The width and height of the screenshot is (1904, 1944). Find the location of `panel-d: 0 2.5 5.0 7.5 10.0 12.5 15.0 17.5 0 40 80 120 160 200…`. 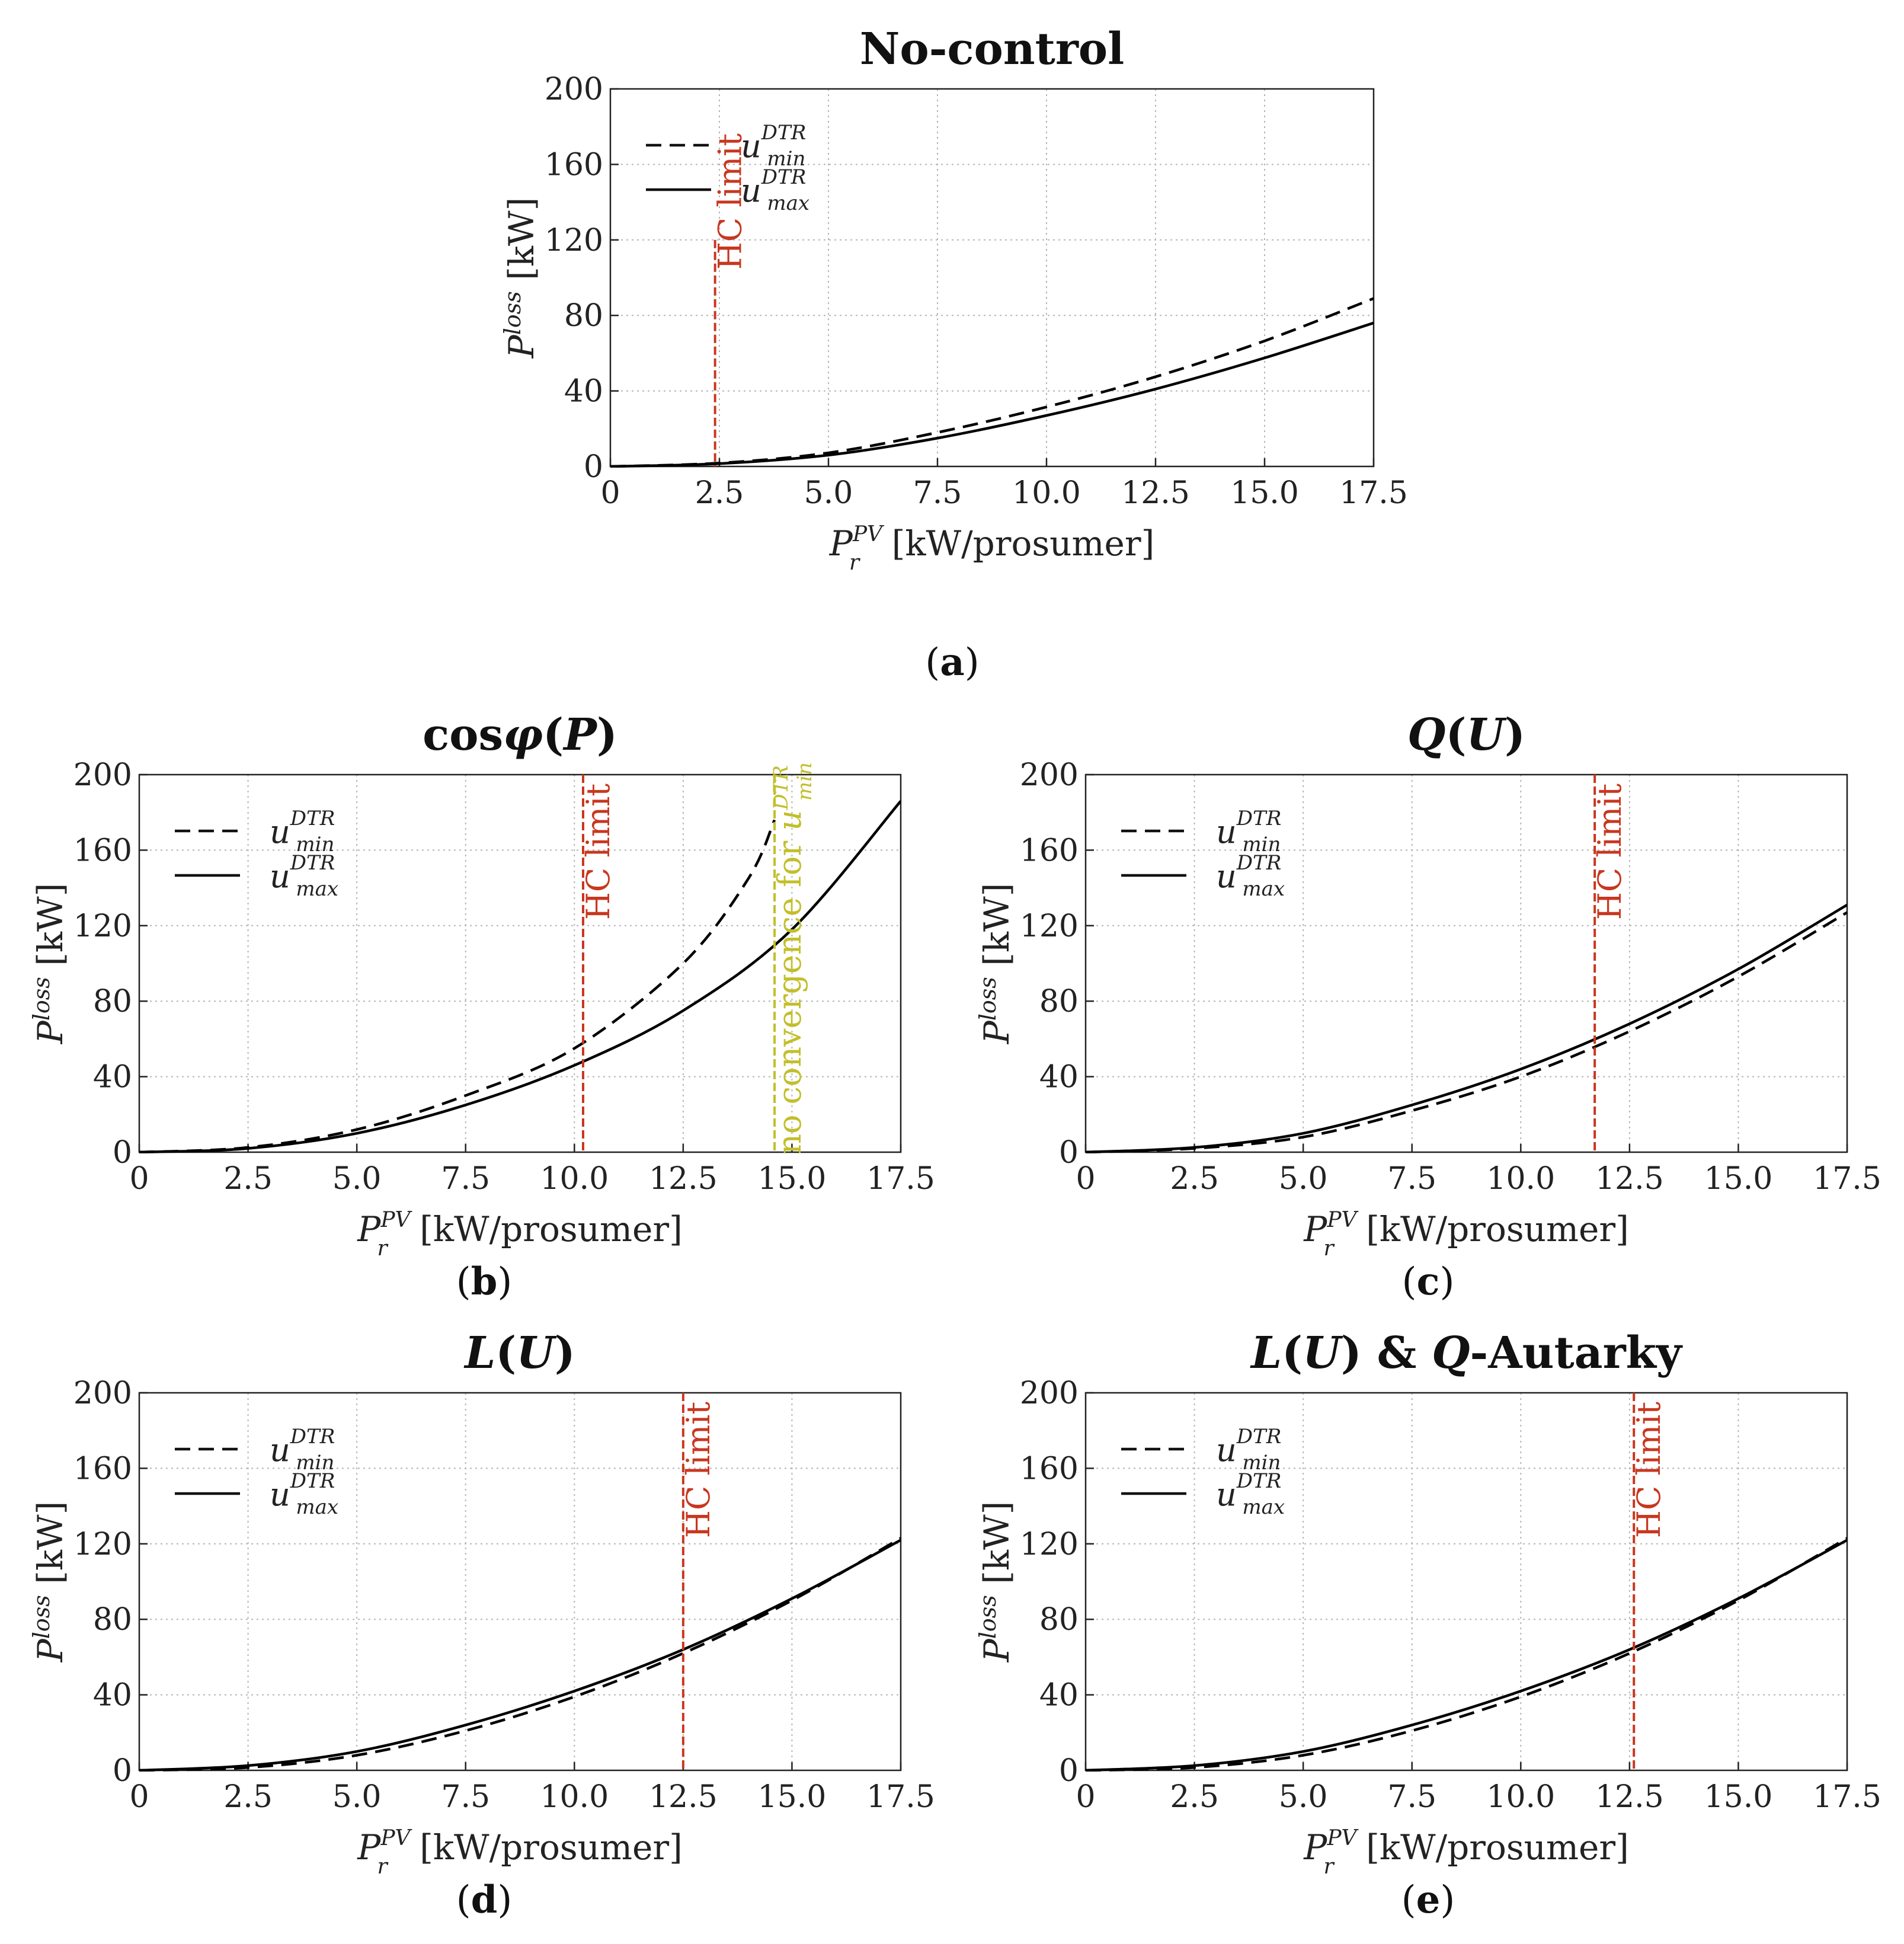

panel-d: 0 2.5 5.0 7.5 10.0 12.5 15.0 17.5 0 40 80 120 160 200… is located at coordinates (481, 1603).